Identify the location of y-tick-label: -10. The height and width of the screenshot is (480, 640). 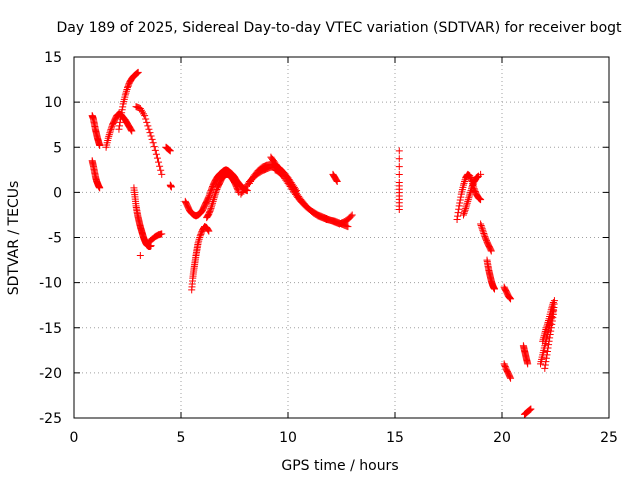
(50, 284).